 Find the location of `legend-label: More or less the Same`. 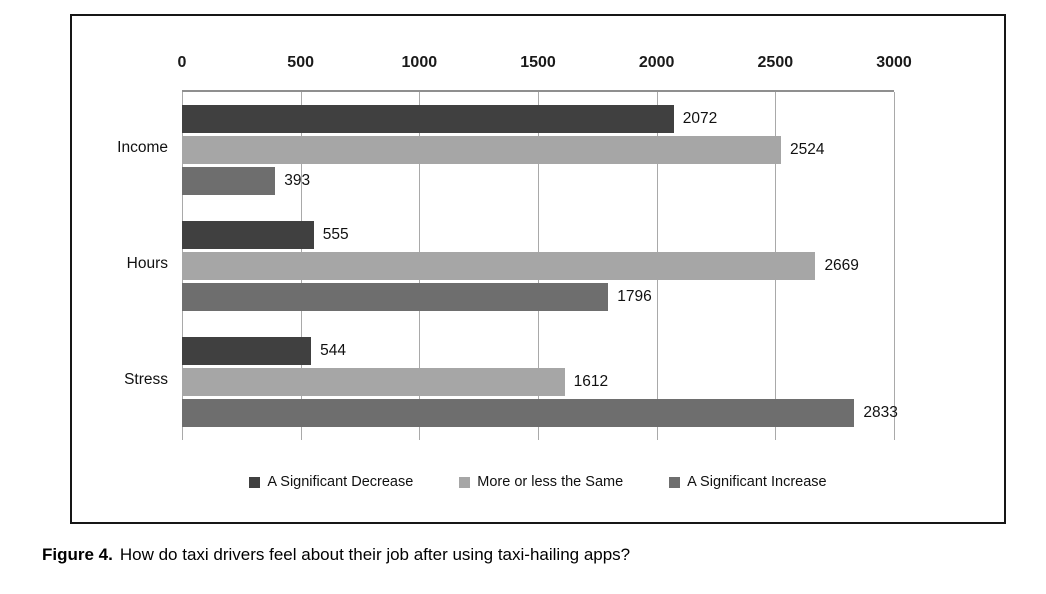

legend-label: More or less the Same is located at coordinates (550, 482).